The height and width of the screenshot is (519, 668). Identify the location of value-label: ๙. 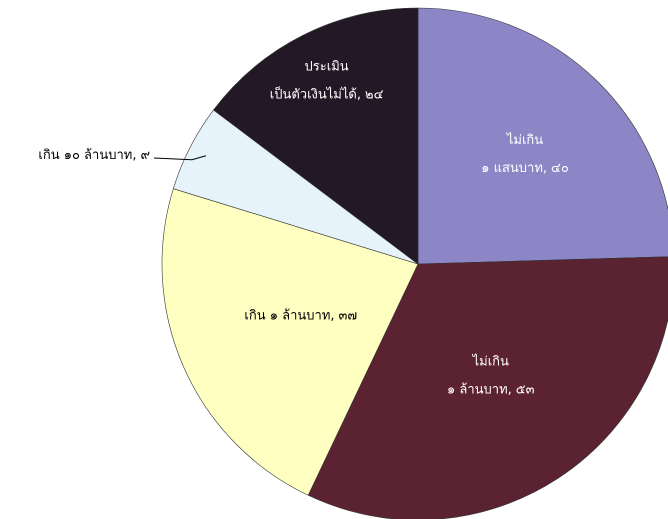
(145, 155).